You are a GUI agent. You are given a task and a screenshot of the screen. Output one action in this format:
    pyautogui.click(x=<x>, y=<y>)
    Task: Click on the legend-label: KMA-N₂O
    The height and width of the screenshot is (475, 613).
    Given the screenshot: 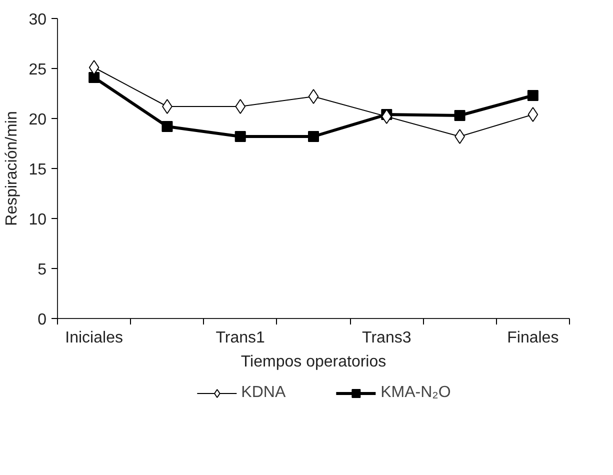 What is the action you would take?
    pyautogui.click(x=415, y=393)
    